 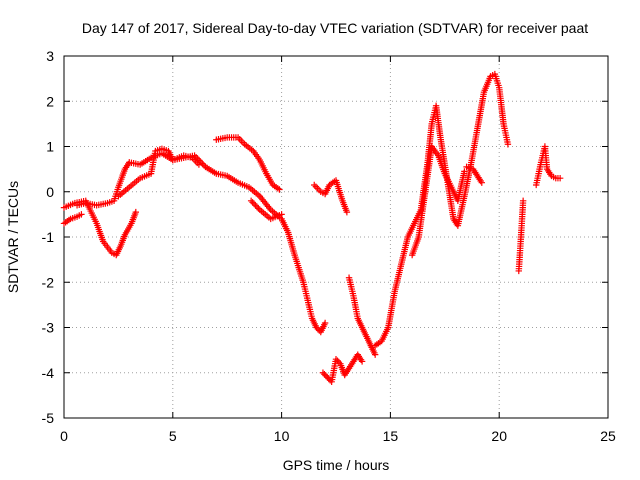 I want to click on y-tick-label: -2, so click(x=48, y=282).